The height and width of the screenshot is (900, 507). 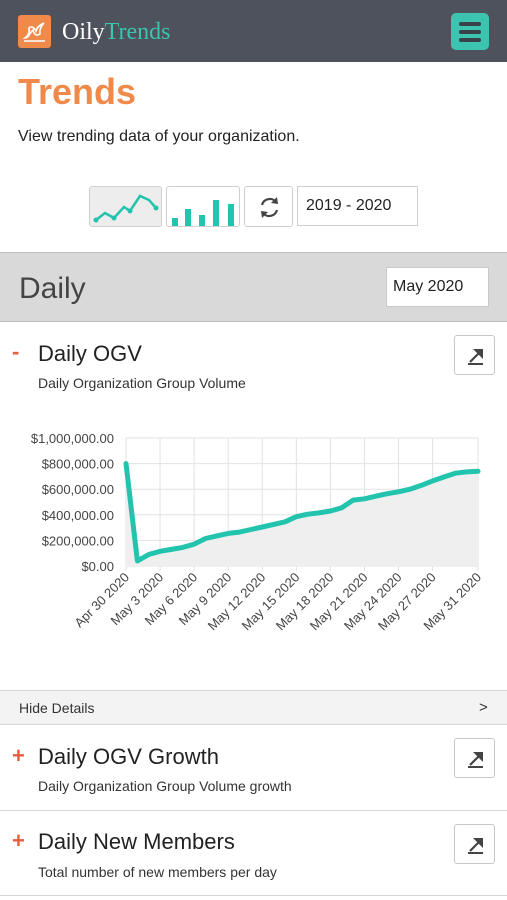 I want to click on bar-chart-button, so click(x=203, y=206).